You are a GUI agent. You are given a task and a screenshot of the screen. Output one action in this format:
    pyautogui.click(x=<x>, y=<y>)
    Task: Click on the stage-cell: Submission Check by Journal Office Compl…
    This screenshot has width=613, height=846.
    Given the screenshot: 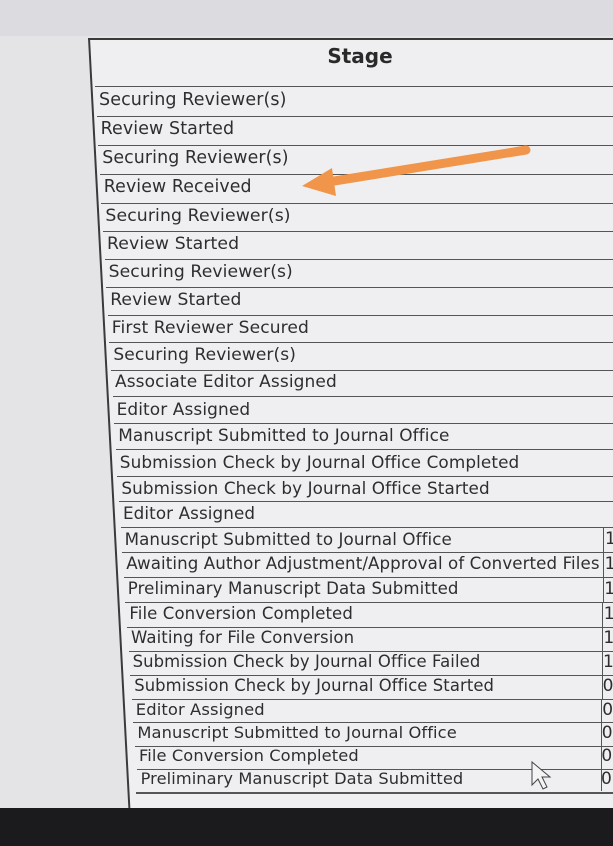 What is the action you would take?
    pyautogui.click(x=319, y=461)
    